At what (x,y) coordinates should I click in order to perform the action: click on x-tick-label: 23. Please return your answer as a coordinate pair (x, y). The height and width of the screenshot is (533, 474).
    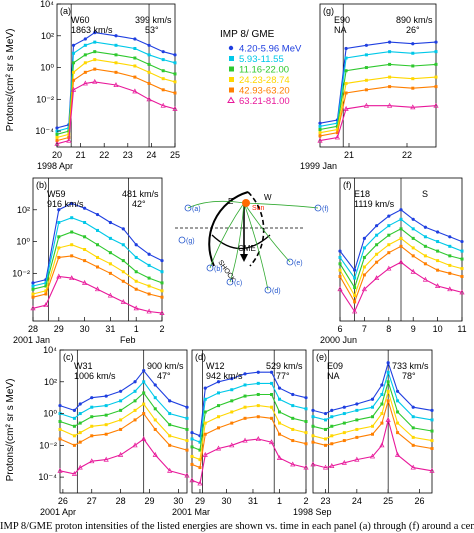
    Looking at the image, I should click on (128, 155).